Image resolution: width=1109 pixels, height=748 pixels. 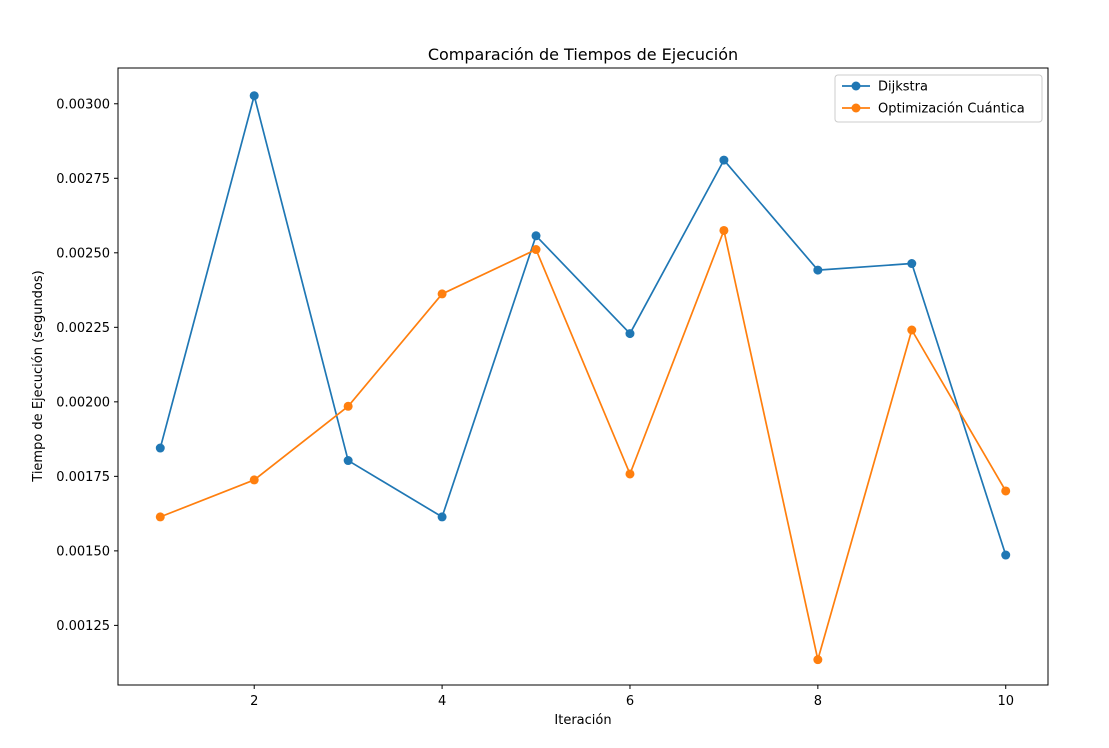 I want to click on y-tick-label: 0.00200, so click(x=83, y=402).